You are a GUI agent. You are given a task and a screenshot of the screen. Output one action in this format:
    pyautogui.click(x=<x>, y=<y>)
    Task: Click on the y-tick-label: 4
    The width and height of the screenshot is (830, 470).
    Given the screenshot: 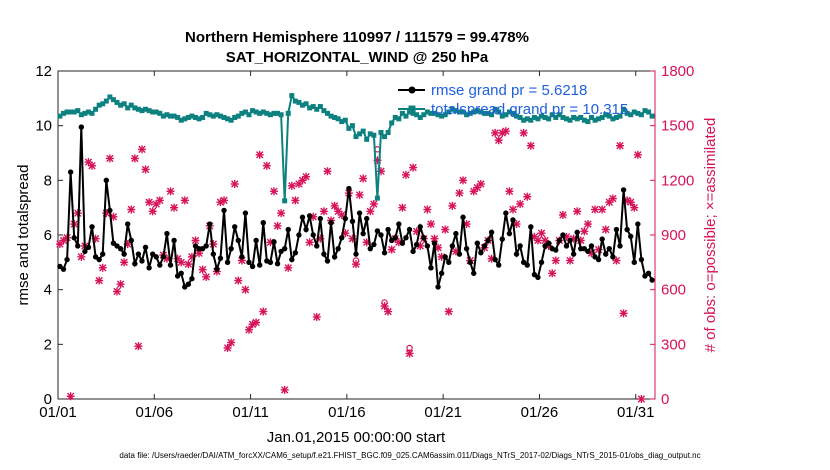 What is the action you would take?
    pyautogui.click(x=48, y=290)
    